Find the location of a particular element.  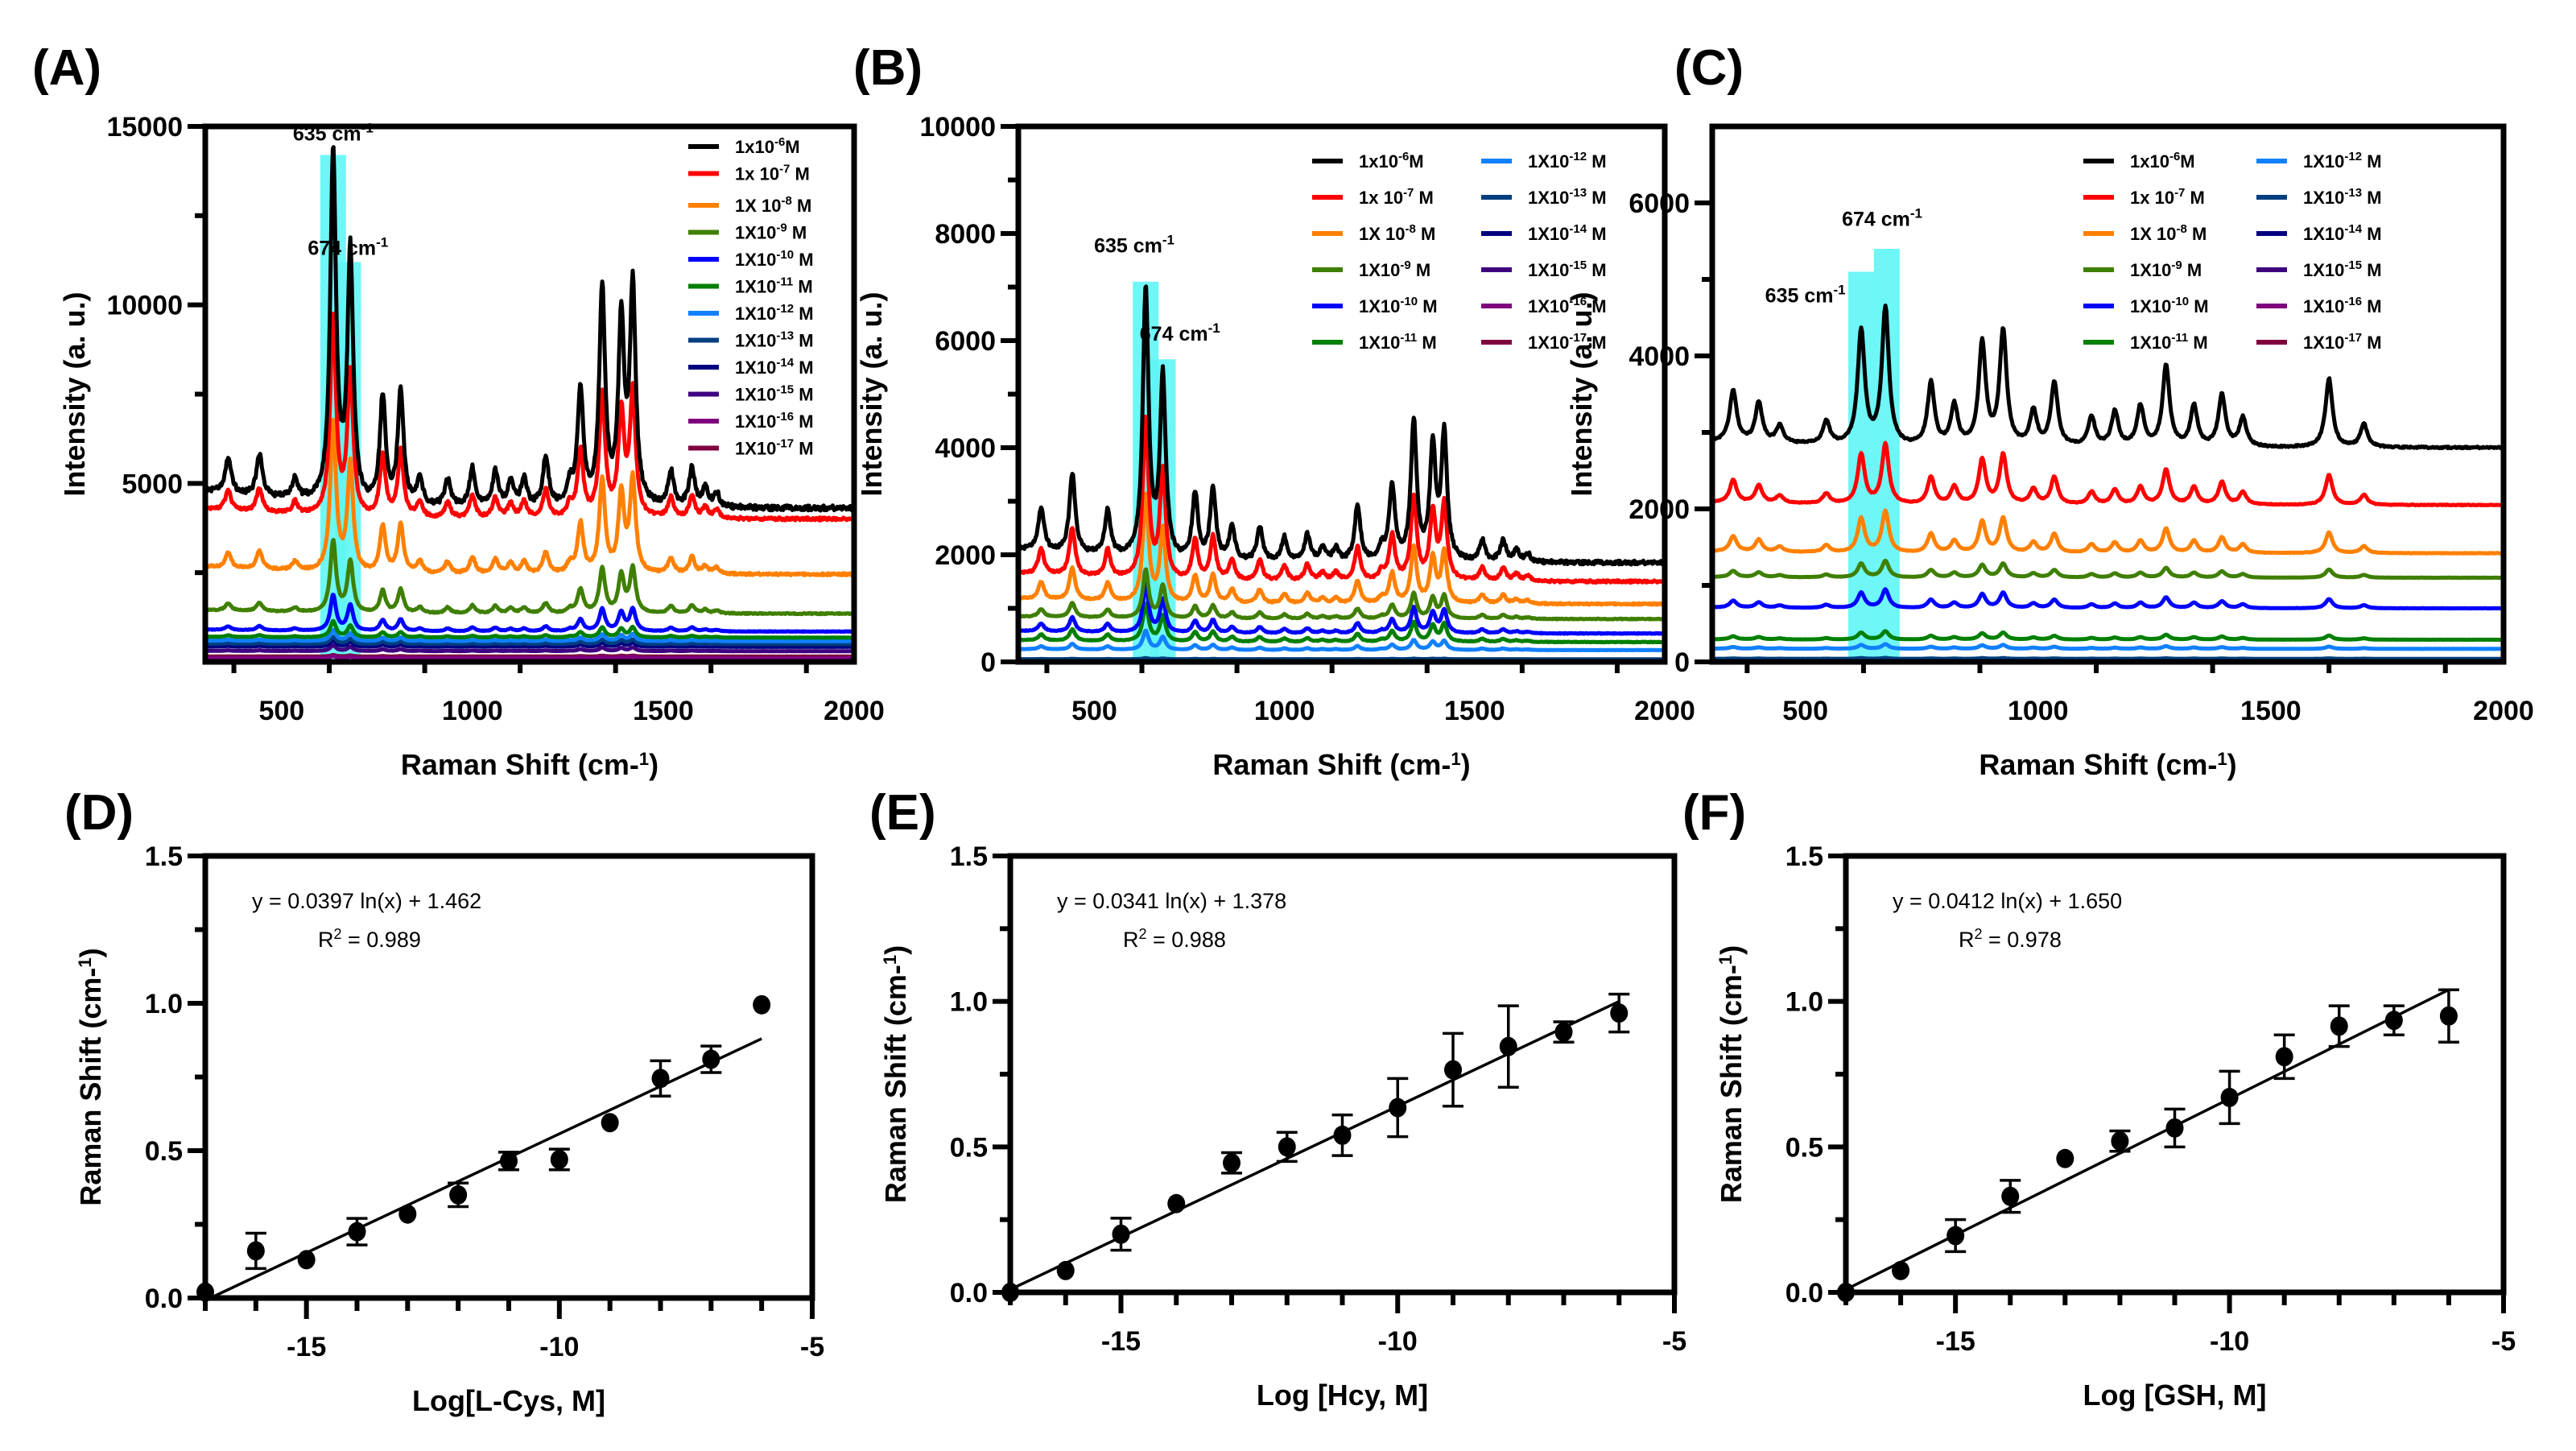

y-tick-label: 0 is located at coordinates (1682, 662).